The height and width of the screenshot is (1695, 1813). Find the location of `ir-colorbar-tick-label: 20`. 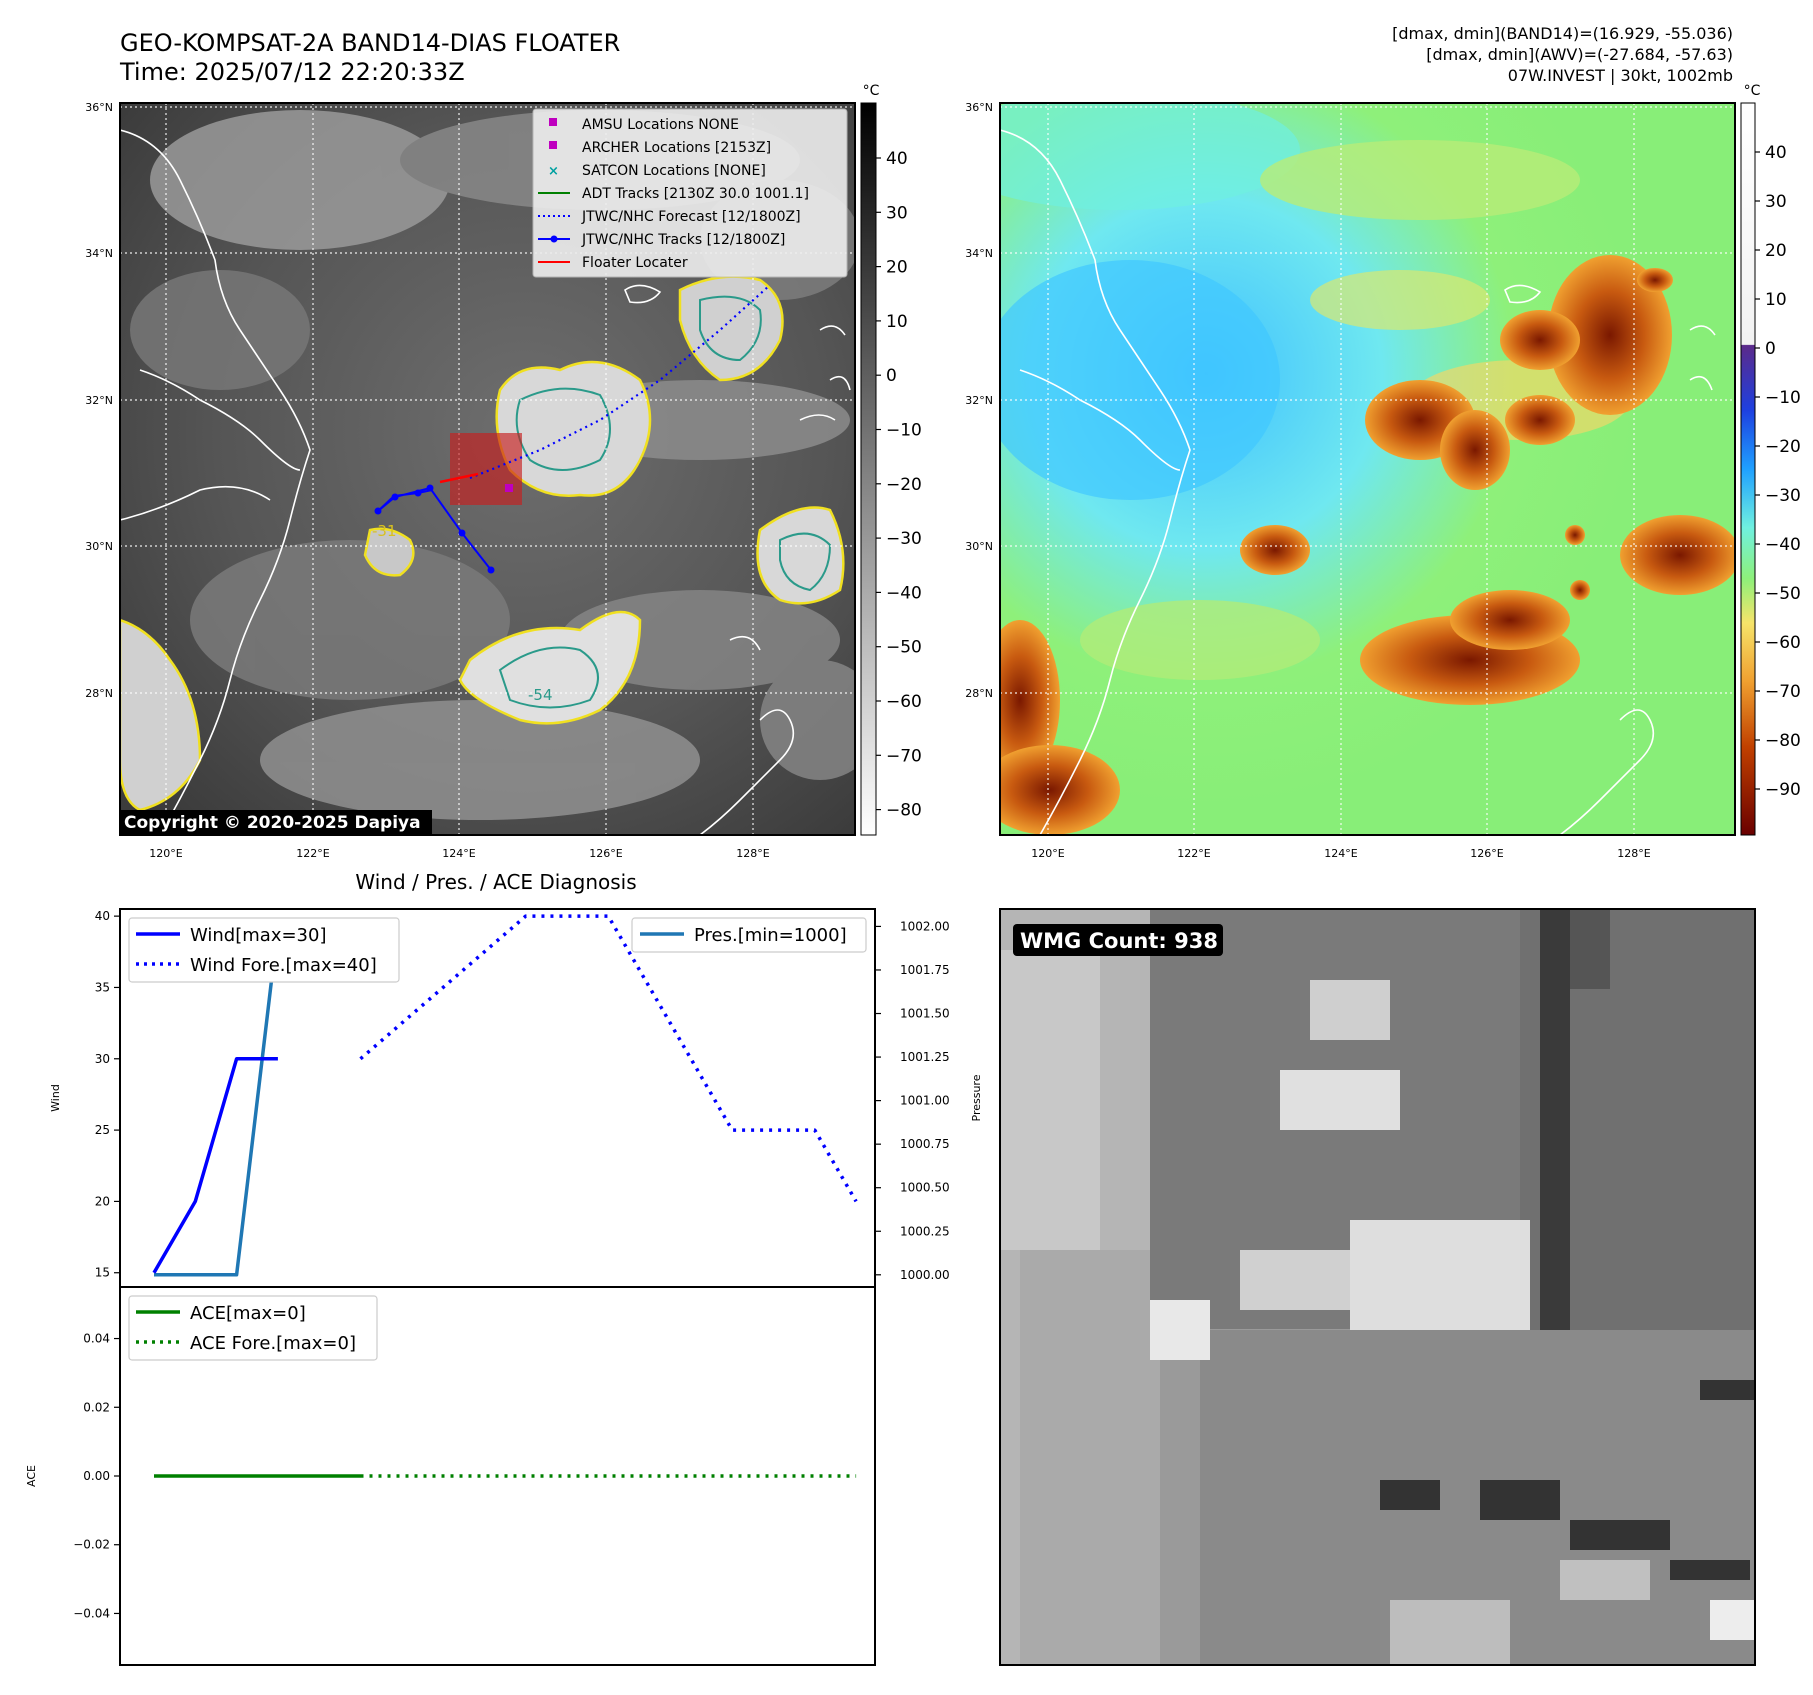

ir-colorbar-tick-label: 20 is located at coordinates (897, 268).